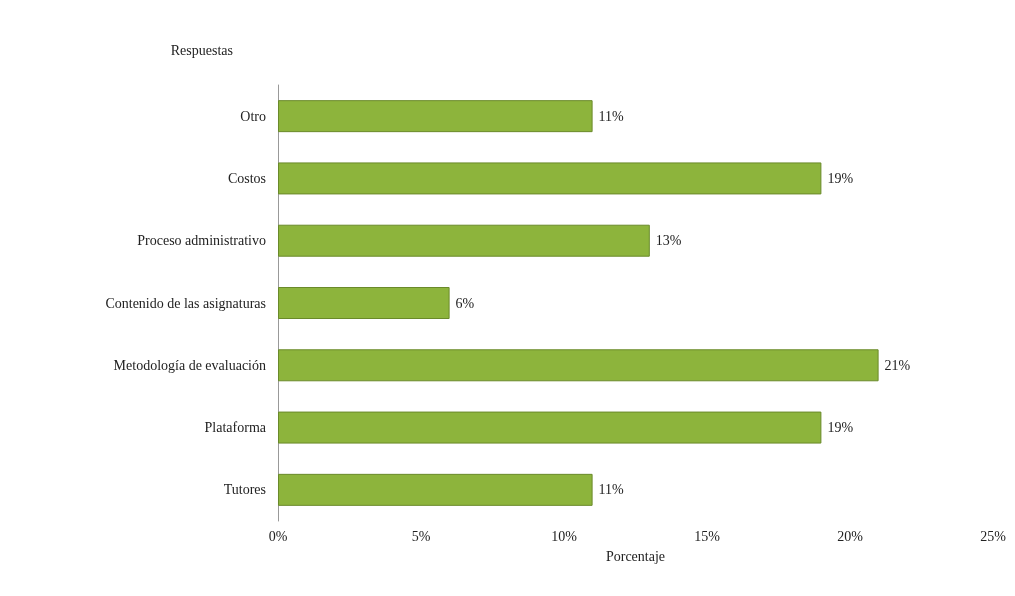  Describe the element at coordinates (246, 178) in the screenshot. I see `y-tick-label: Costos` at that location.